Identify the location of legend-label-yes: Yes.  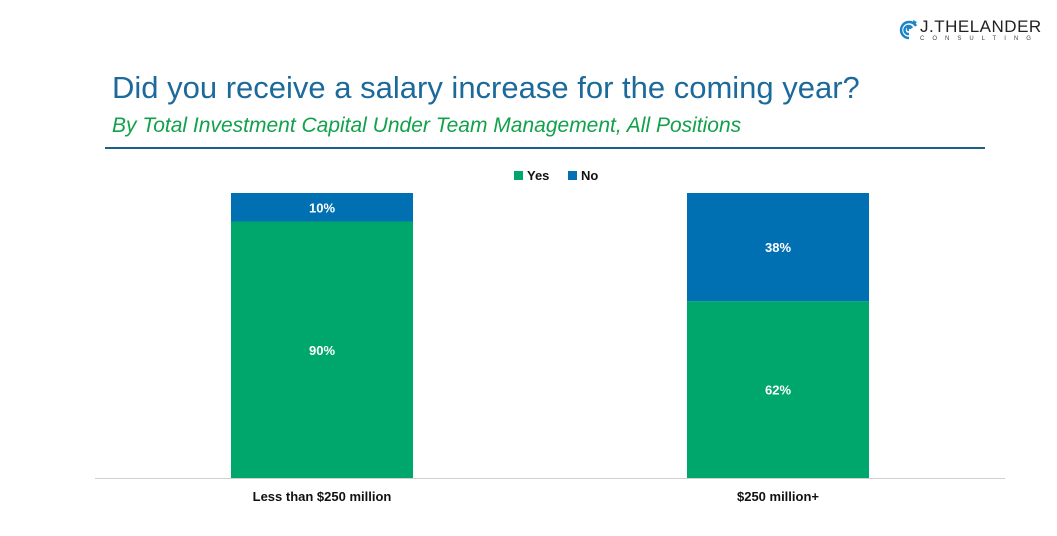
(538, 175).